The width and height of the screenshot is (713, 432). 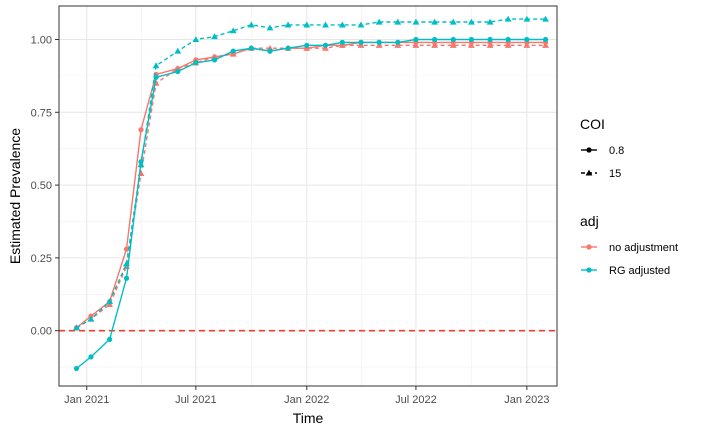 I want to click on y-tick-label: 0.25, so click(x=41, y=259).